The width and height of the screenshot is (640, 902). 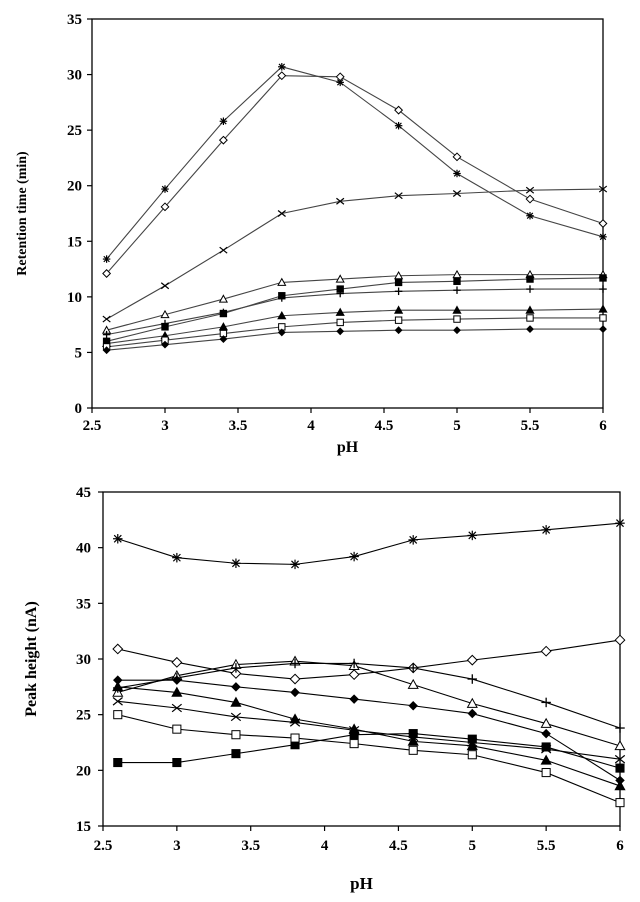 What do you see at coordinates (22, 213) in the screenshot?
I see `y-axis-label: Retention time (min)` at bounding box center [22, 213].